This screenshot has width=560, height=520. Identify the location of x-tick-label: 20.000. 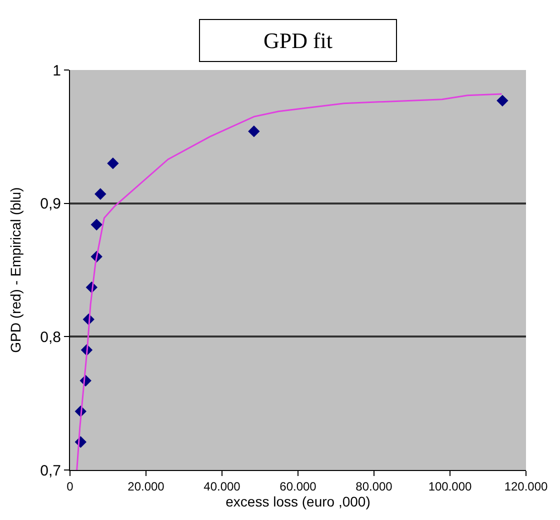
(146, 486).